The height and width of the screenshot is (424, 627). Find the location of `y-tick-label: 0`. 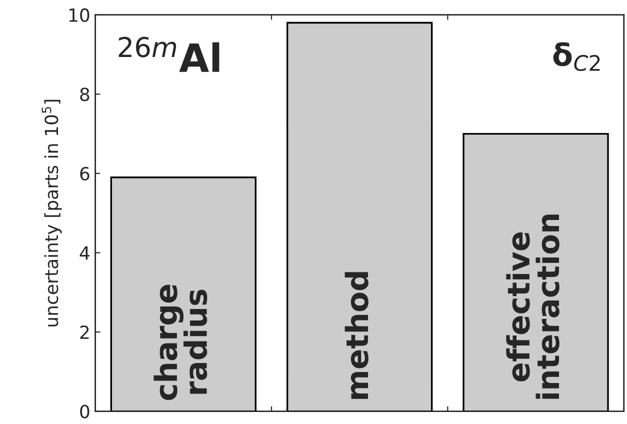

y-tick-label: 0 is located at coordinates (85, 411).